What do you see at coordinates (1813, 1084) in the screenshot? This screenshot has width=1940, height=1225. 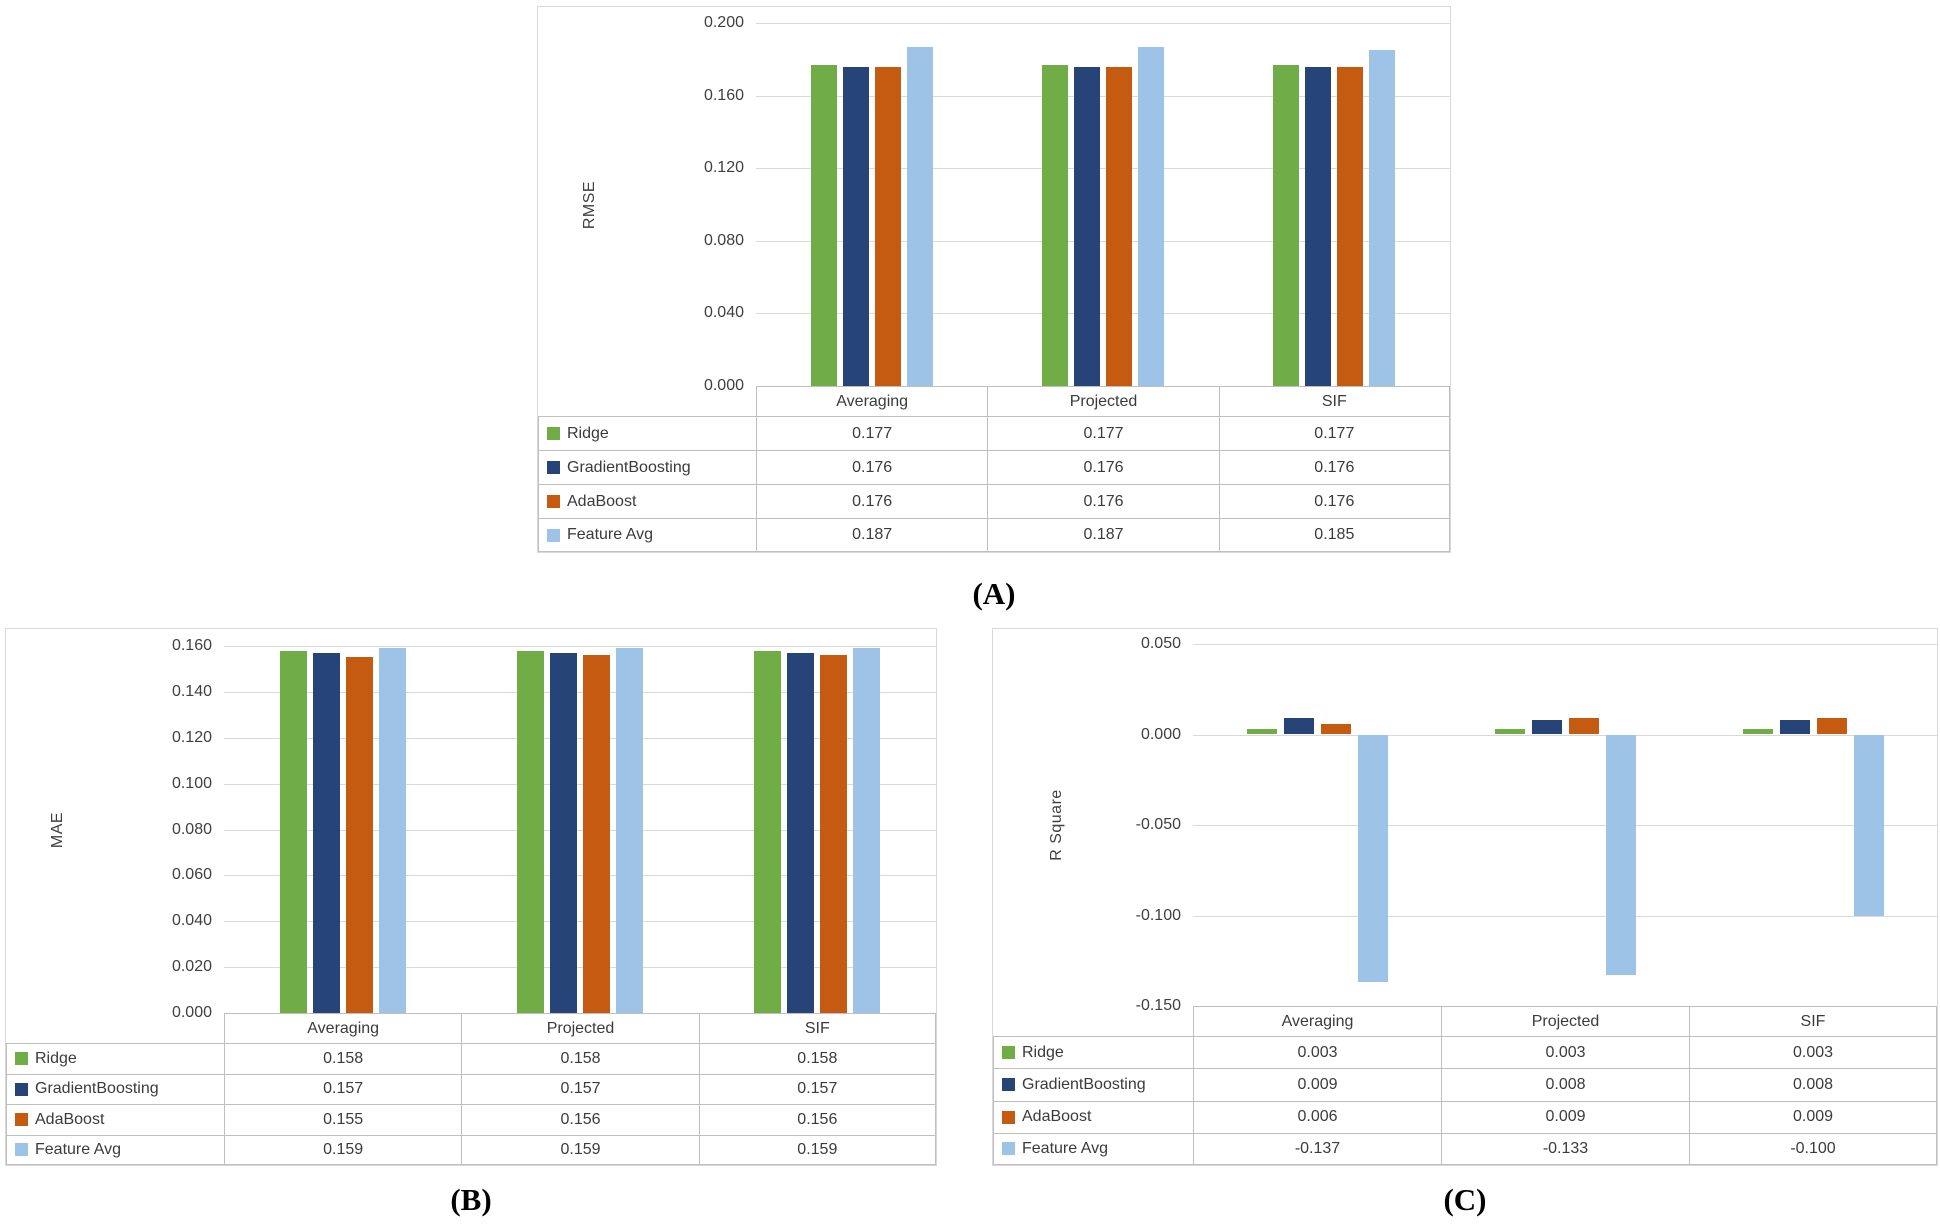 I see `value-gradientboosting-sif: 0.008` at bounding box center [1813, 1084].